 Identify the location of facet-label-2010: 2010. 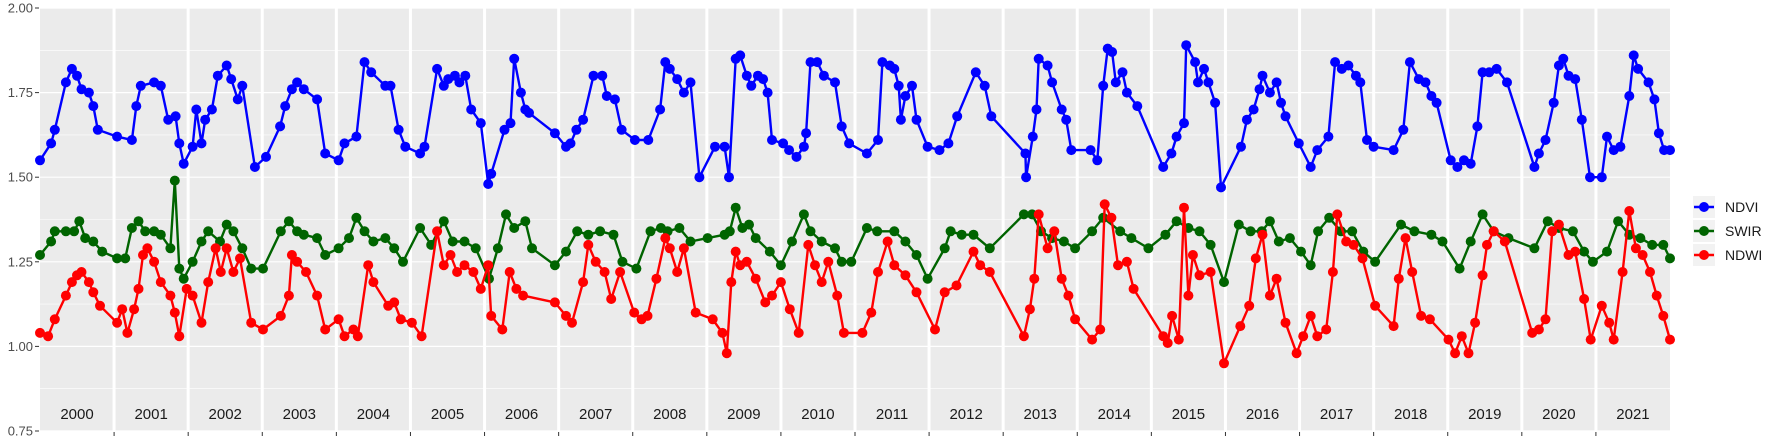
(817, 414).